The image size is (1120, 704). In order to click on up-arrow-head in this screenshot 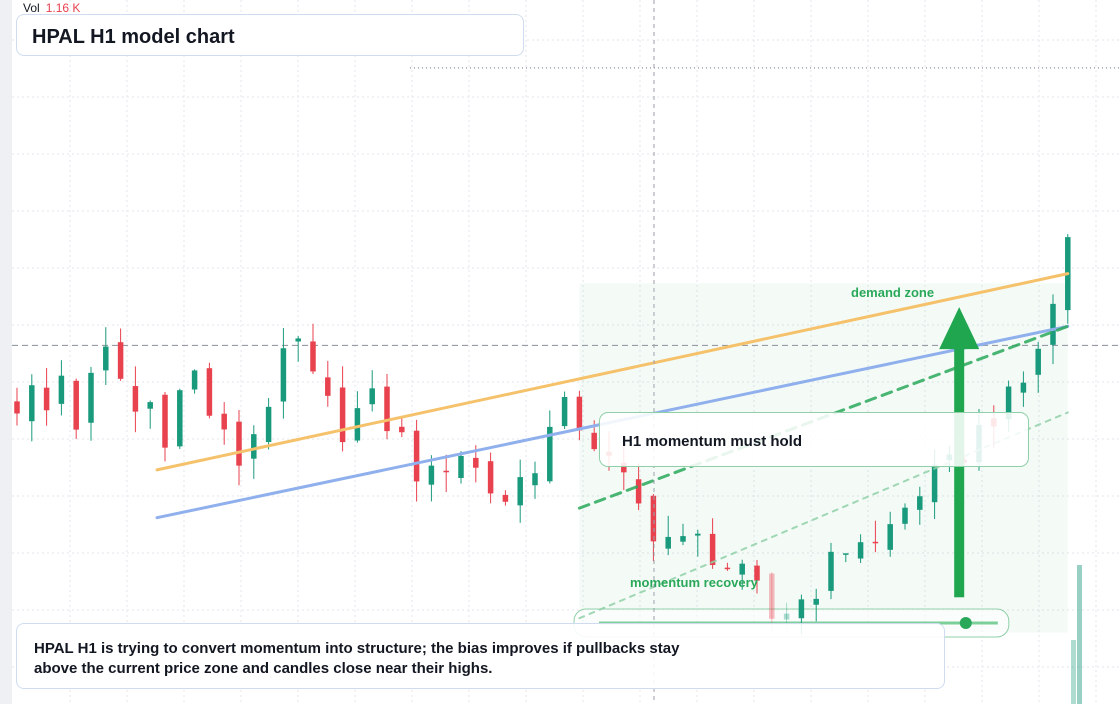, I will do `click(959, 328)`.